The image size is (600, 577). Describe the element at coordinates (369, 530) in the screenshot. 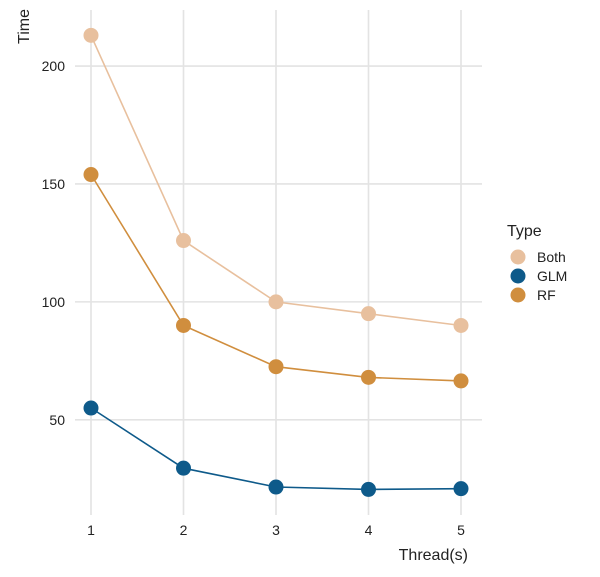

I see `x-tick-label: 4` at that location.